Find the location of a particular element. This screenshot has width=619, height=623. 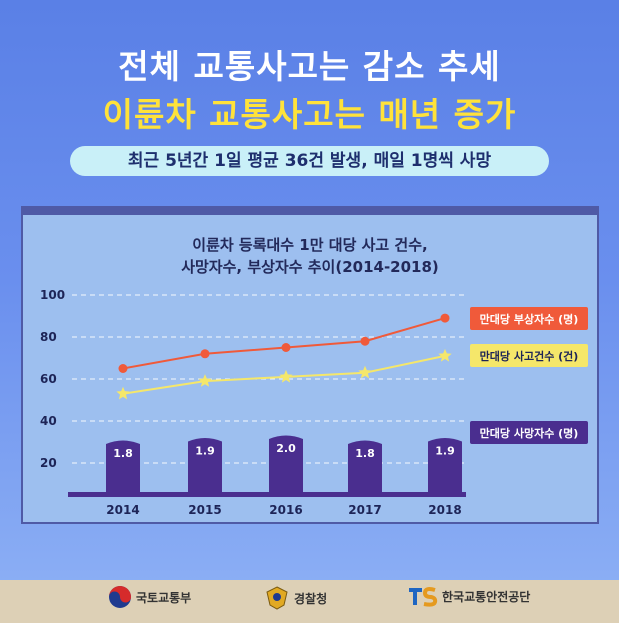

logo-police-label: 경찰청 is located at coordinates (311, 598).